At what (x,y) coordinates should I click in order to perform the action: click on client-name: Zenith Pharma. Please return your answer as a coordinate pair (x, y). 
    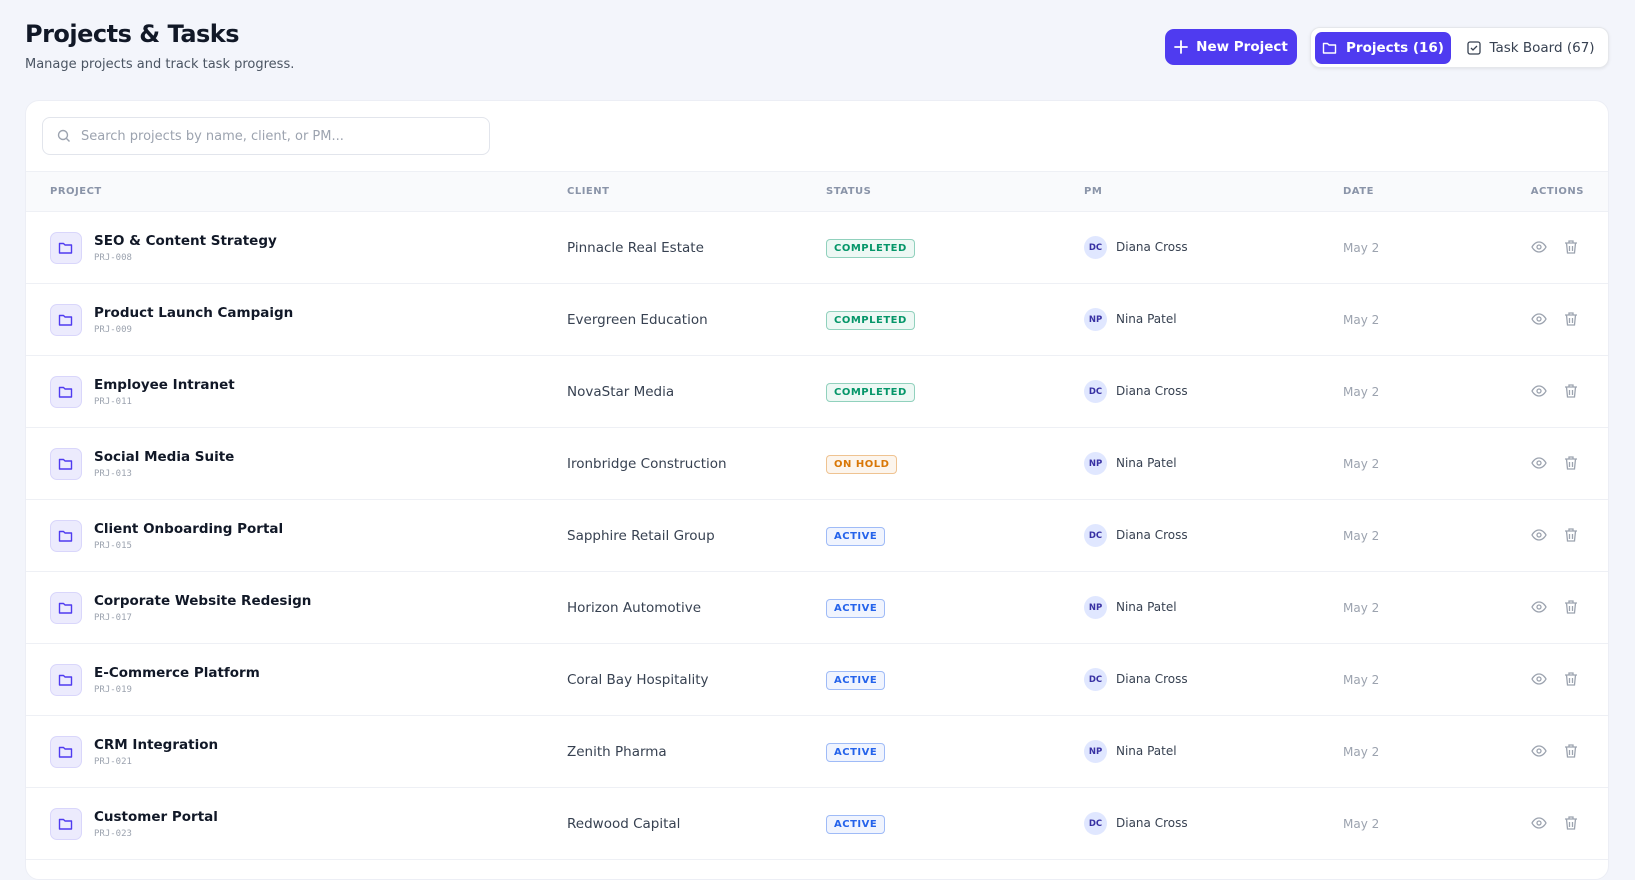
    Looking at the image, I should click on (617, 752).